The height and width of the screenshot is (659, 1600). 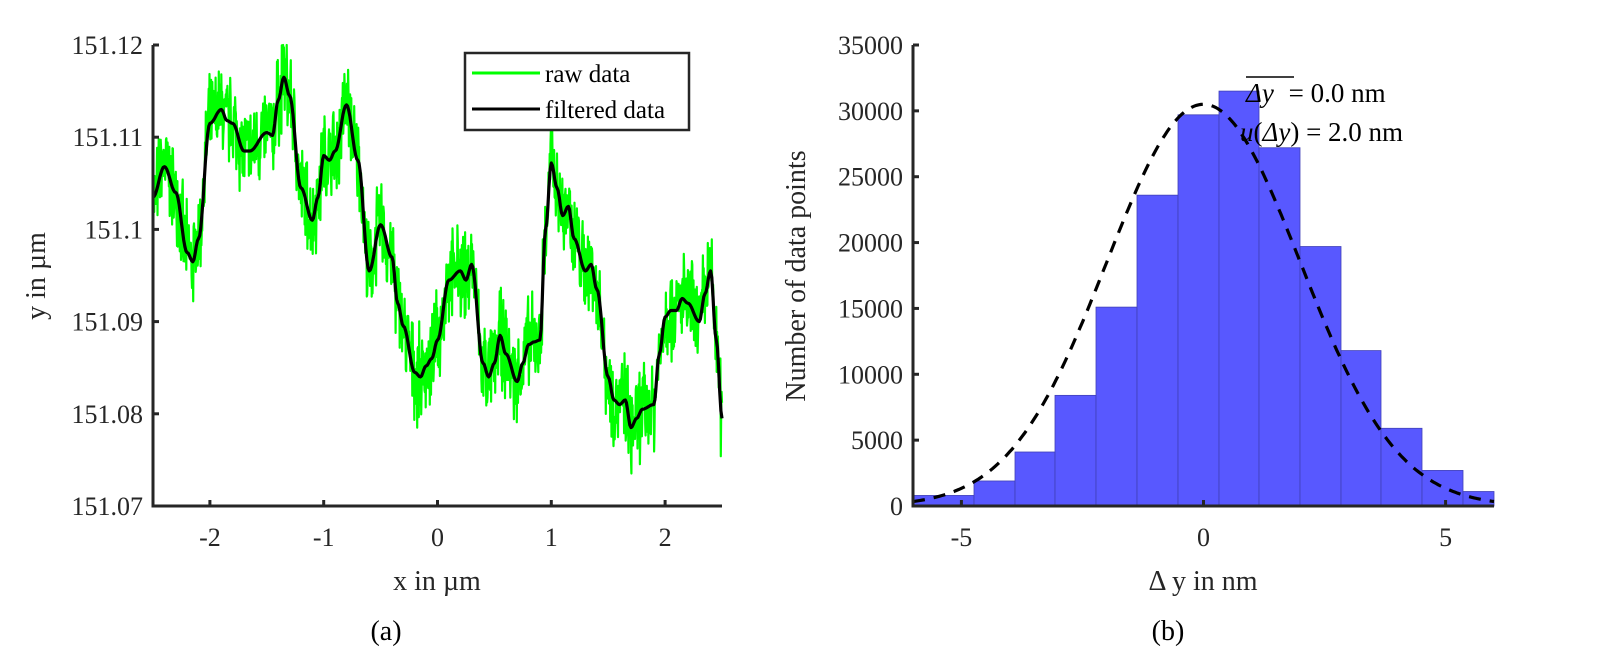 What do you see at coordinates (114, 229) in the screenshot?
I see `panel-a-y-tick-label: 151.1` at bounding box center [114, 229].